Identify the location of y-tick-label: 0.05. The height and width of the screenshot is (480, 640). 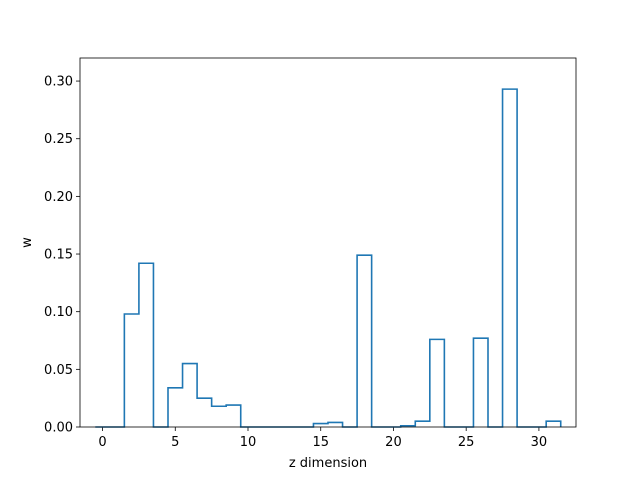
(58, 370).